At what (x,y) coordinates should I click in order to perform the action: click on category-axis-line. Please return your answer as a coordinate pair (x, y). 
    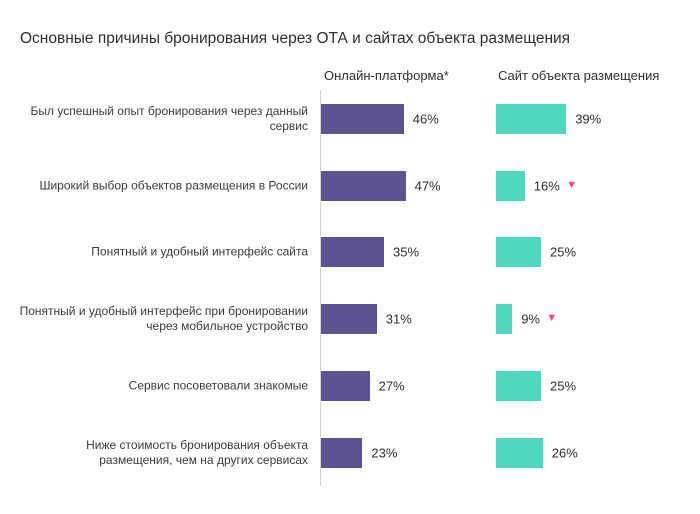
    Looking at the image, I should click on (320, 288).